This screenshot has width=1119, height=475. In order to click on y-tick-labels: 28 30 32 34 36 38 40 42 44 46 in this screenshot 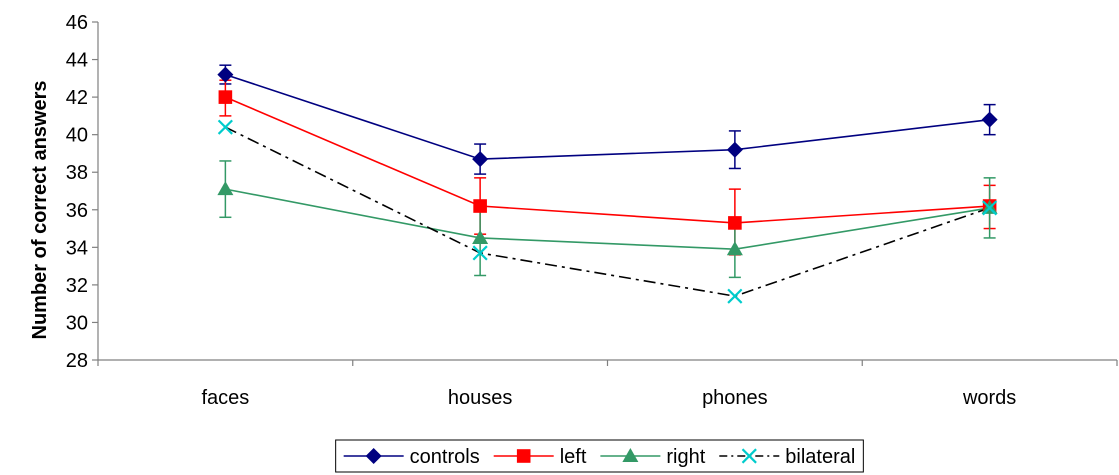, I will do `click(77, 192)`.